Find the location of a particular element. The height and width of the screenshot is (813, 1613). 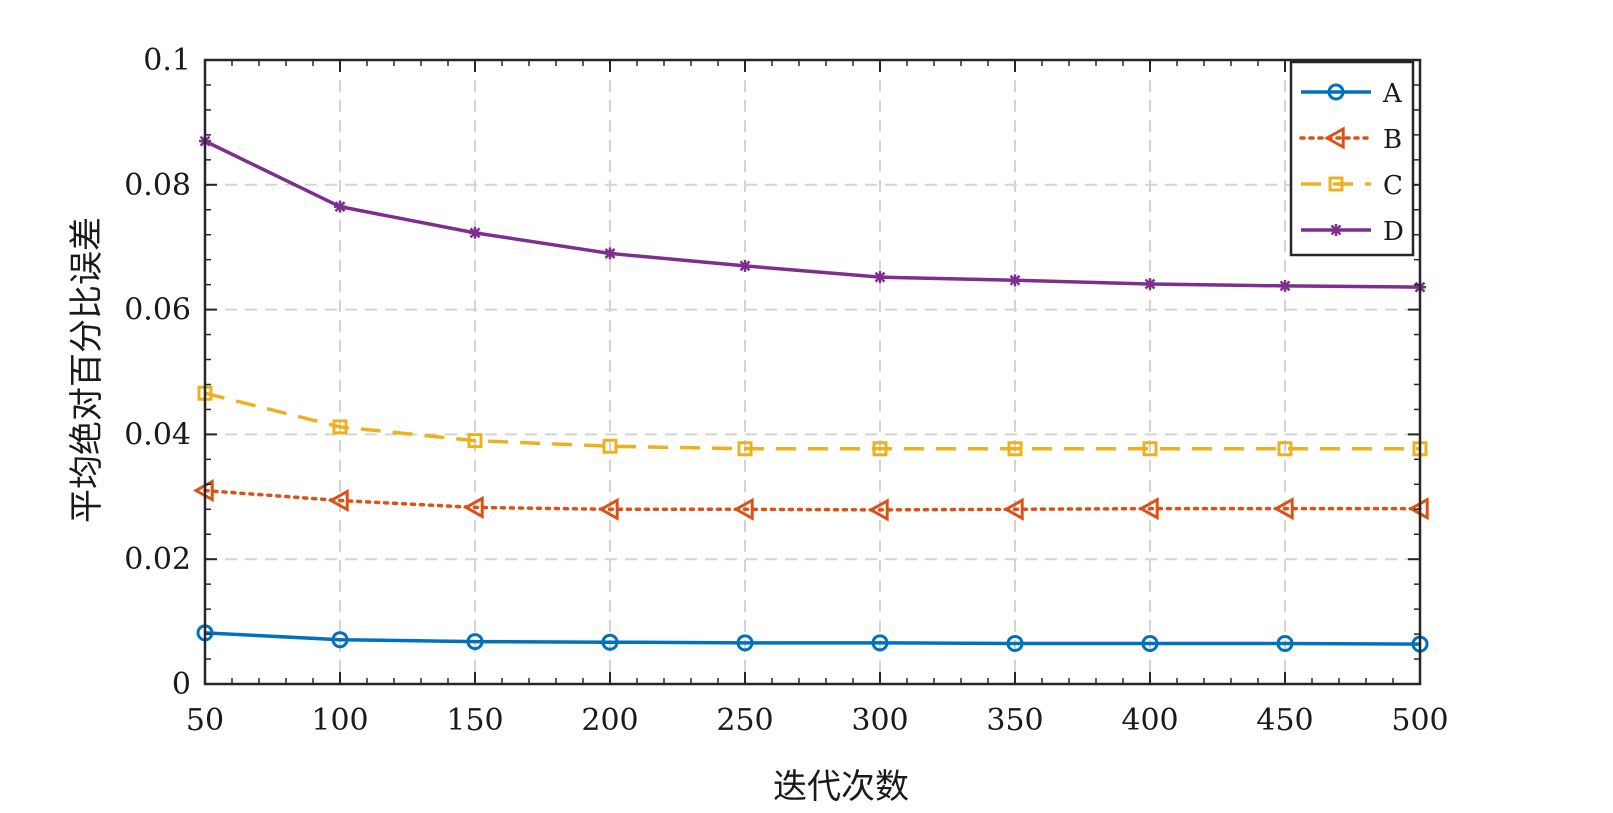

x-tick-label: 250 is located at coordinates (744, 720).